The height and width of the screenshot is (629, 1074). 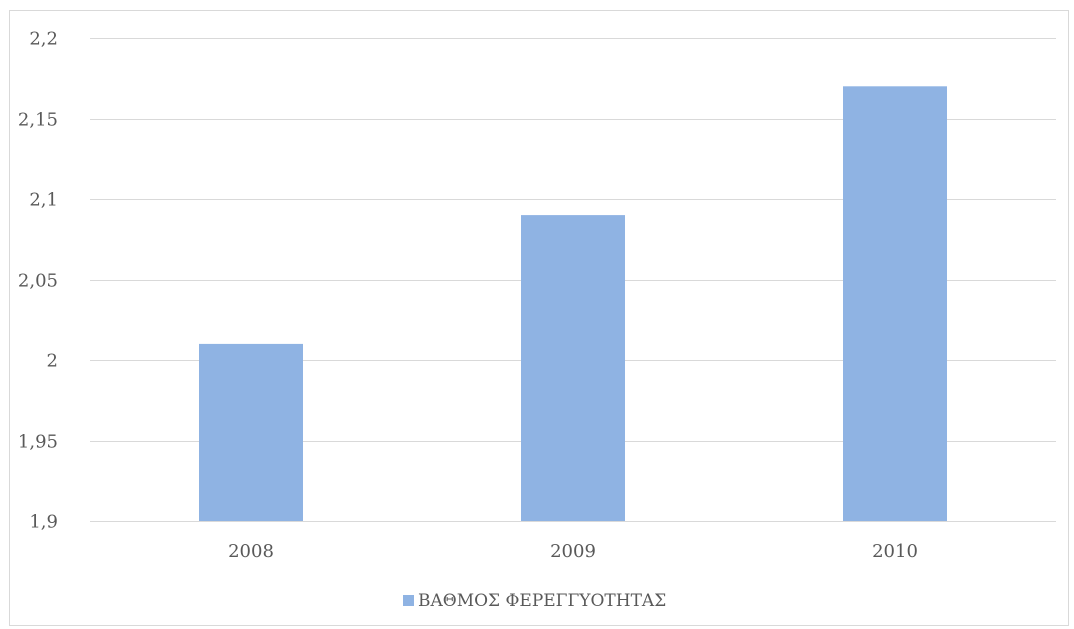 I want to click on legend: ΒΑΘΜΟΣ ΦΕΡΕΓΓΥΟΤΗΤΑΣ, so click(x=534, y=601).